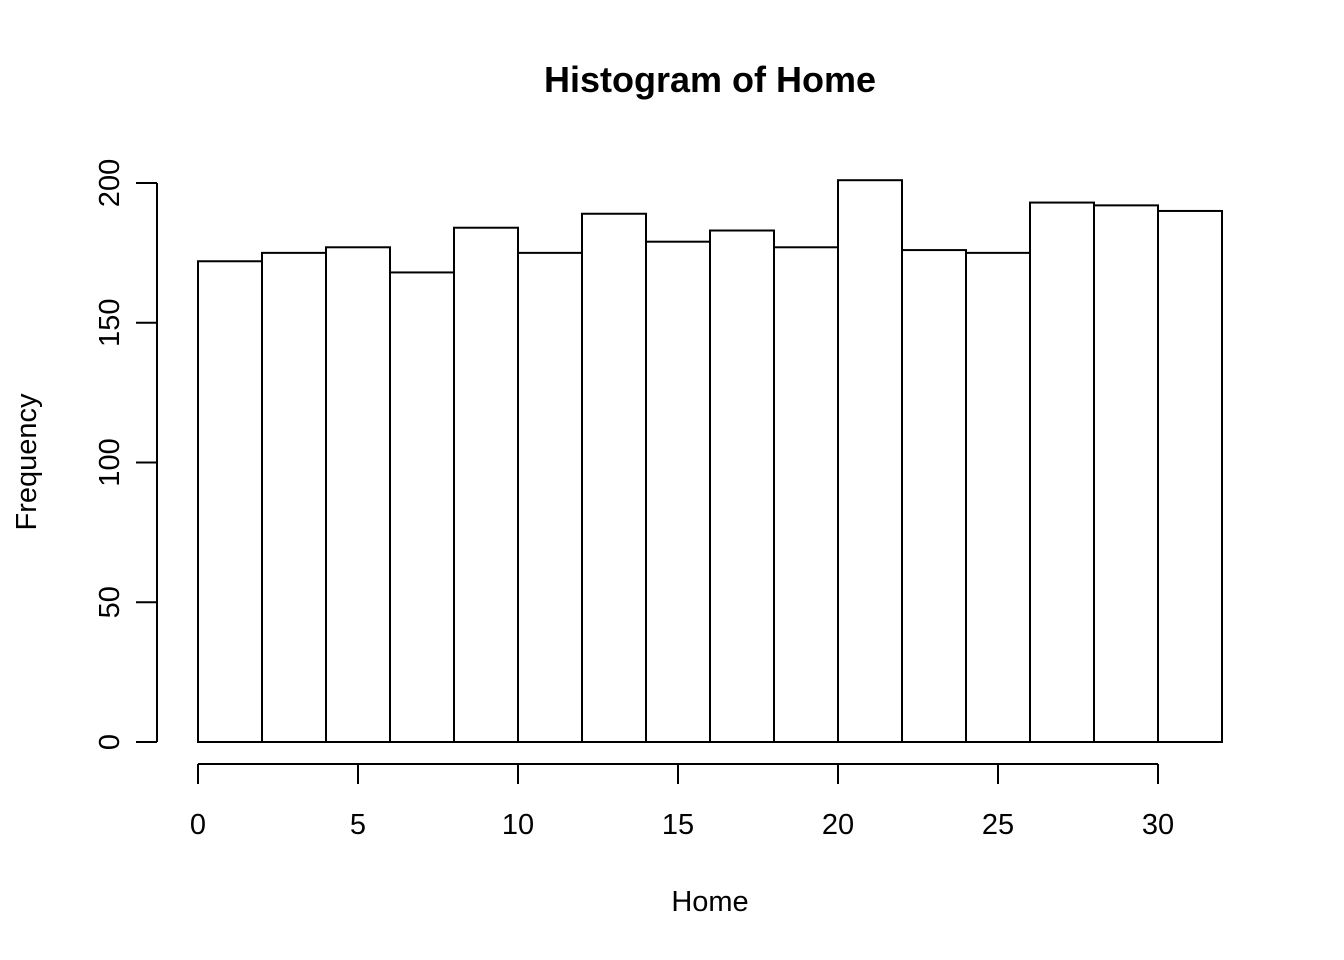  What do you see at coordinates (998, 825) in the screenshot?
I see `x-tick-label: 25` at bounding box center [998, 825].